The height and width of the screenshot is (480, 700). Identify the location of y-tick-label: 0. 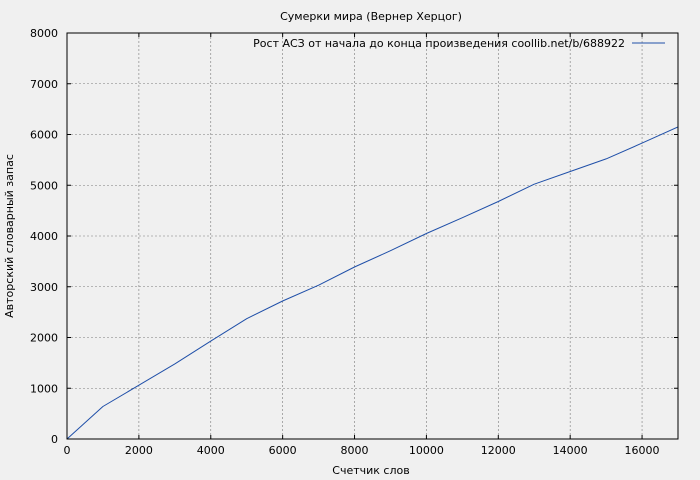
(54, 439).